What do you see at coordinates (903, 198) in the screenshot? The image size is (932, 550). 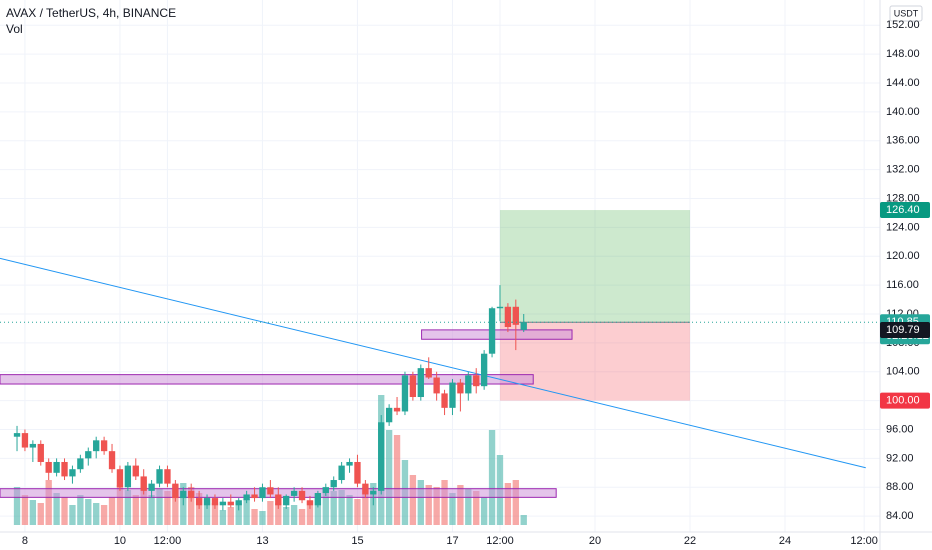 I see `y-tick-label: 128.00` at bounding box center [903, 198].